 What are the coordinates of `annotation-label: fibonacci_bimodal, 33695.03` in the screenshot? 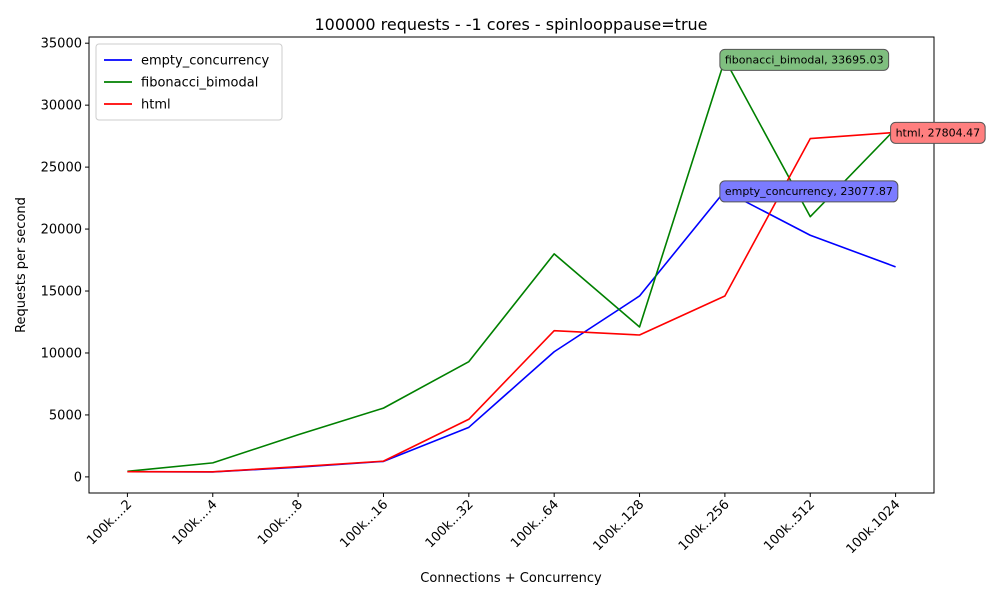 It's located at (804, 59).